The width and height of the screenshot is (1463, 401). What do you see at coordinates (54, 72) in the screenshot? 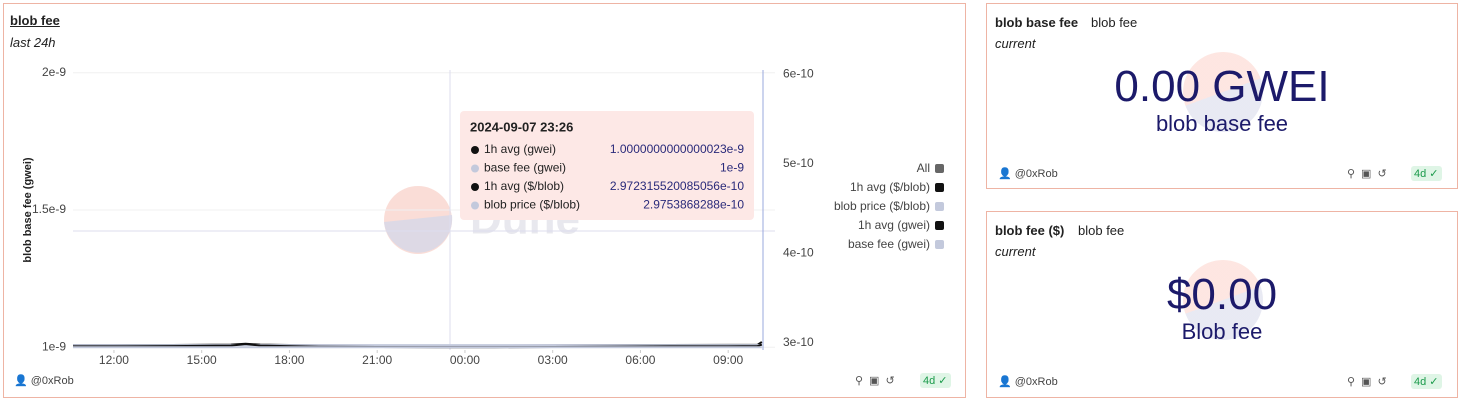
I see `y-tick-label: 2e-9` at bounding box center [54, 72].